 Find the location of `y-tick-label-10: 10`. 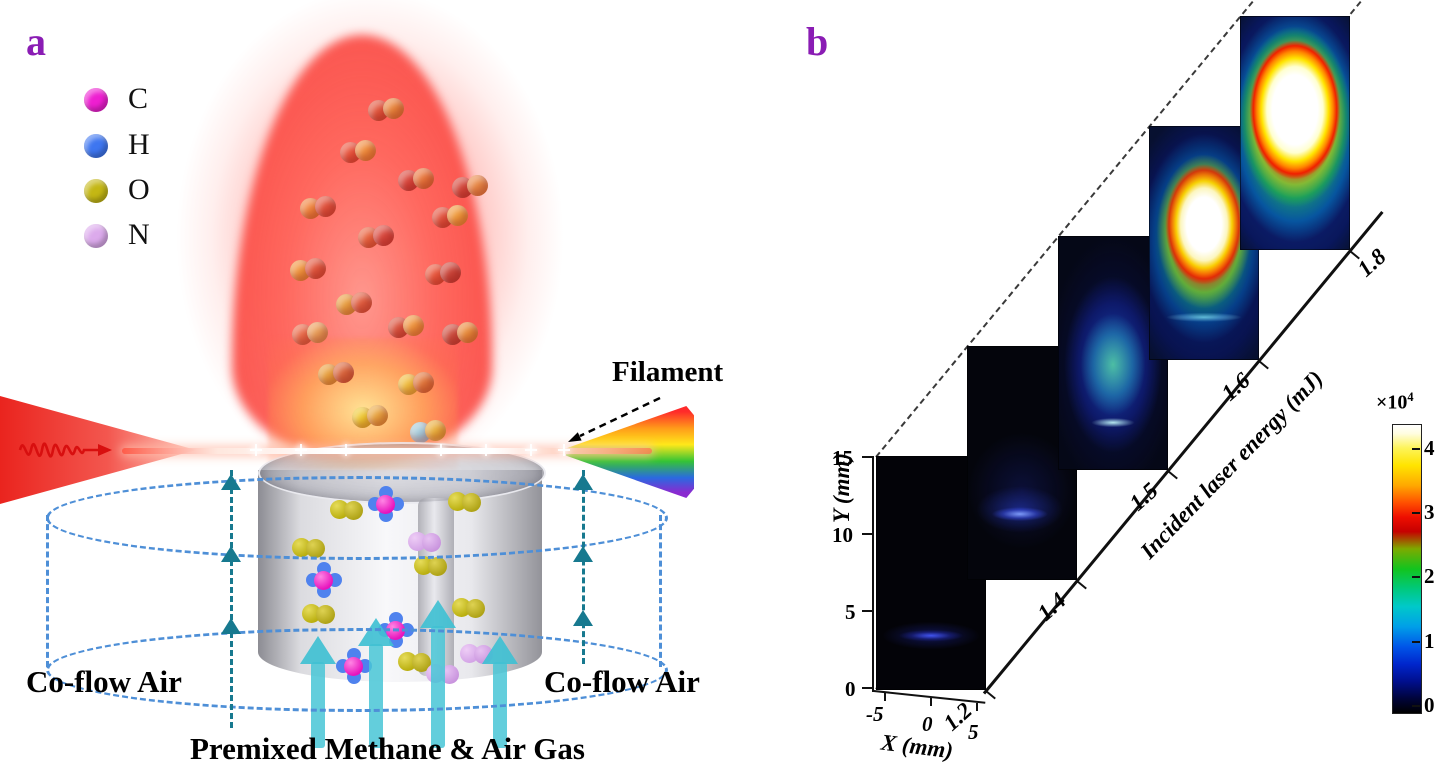

y-tick-label-10: 10 is located at coordinates (842, 535).